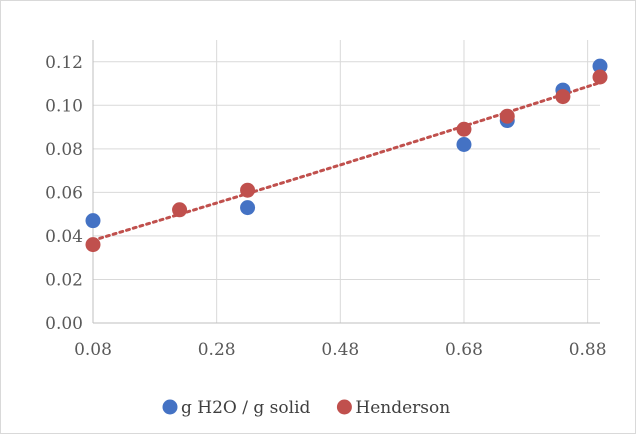  What do you see at coordinates (217, 350) in the screenshot?
I see `x-tick-label: 0.28` at bounding box center [217, 350].